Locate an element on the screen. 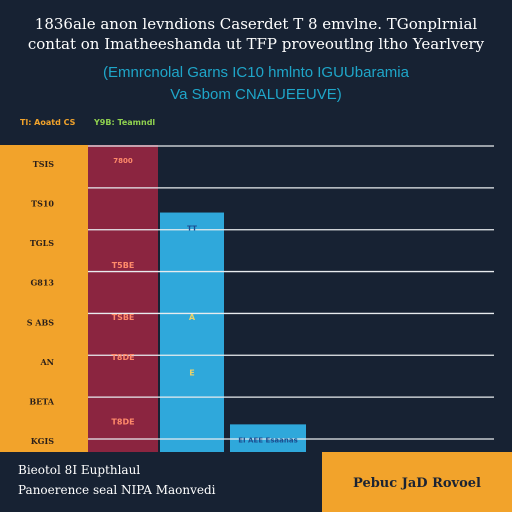 The width and height of the screenshot is (512, 512). bar-value-label: E is located at coordinates (191, 372).